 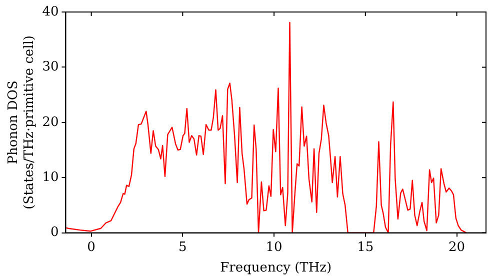 What do you see at coordinates (365, 247) in the screenshot?
I see `x-tick-label: 15` at bounding box center [365, 247].